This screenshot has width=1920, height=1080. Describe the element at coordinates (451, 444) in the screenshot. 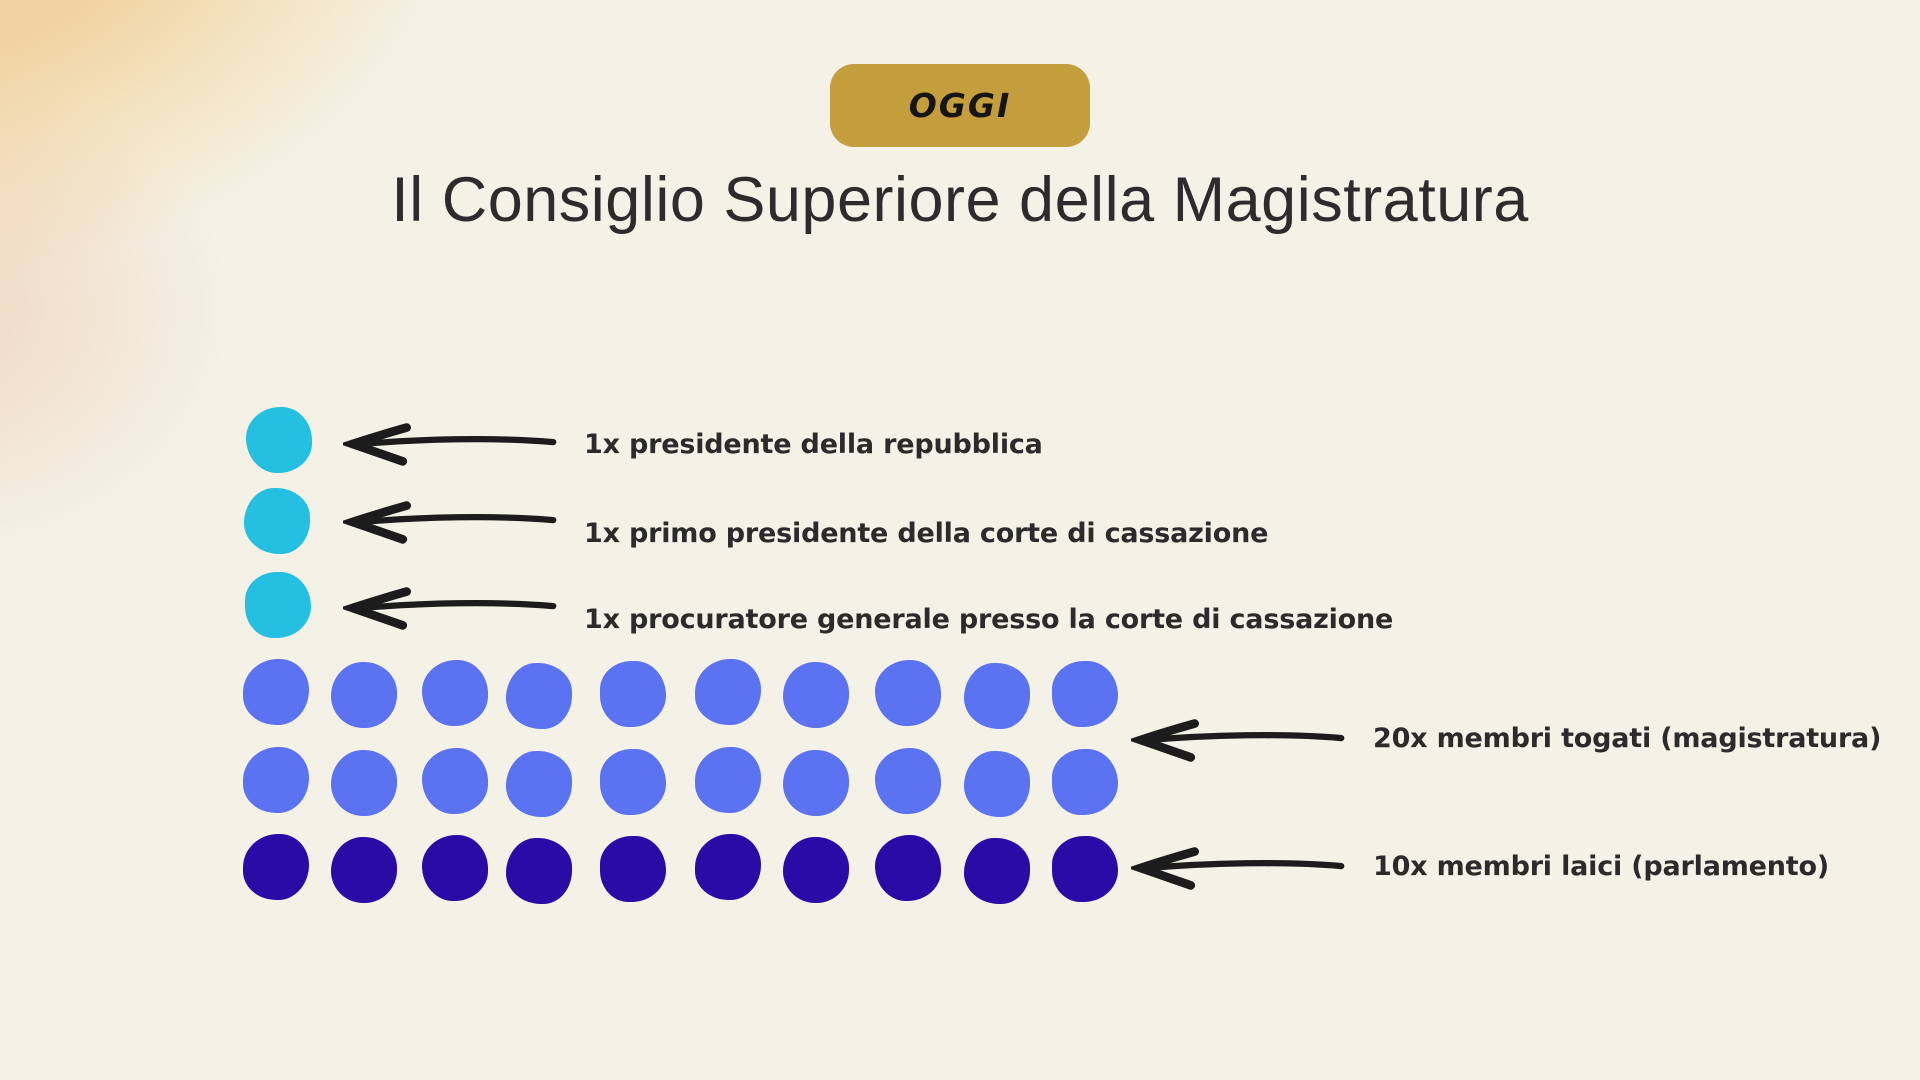

I see `arrow-to-presidente-repubblica` at that location.